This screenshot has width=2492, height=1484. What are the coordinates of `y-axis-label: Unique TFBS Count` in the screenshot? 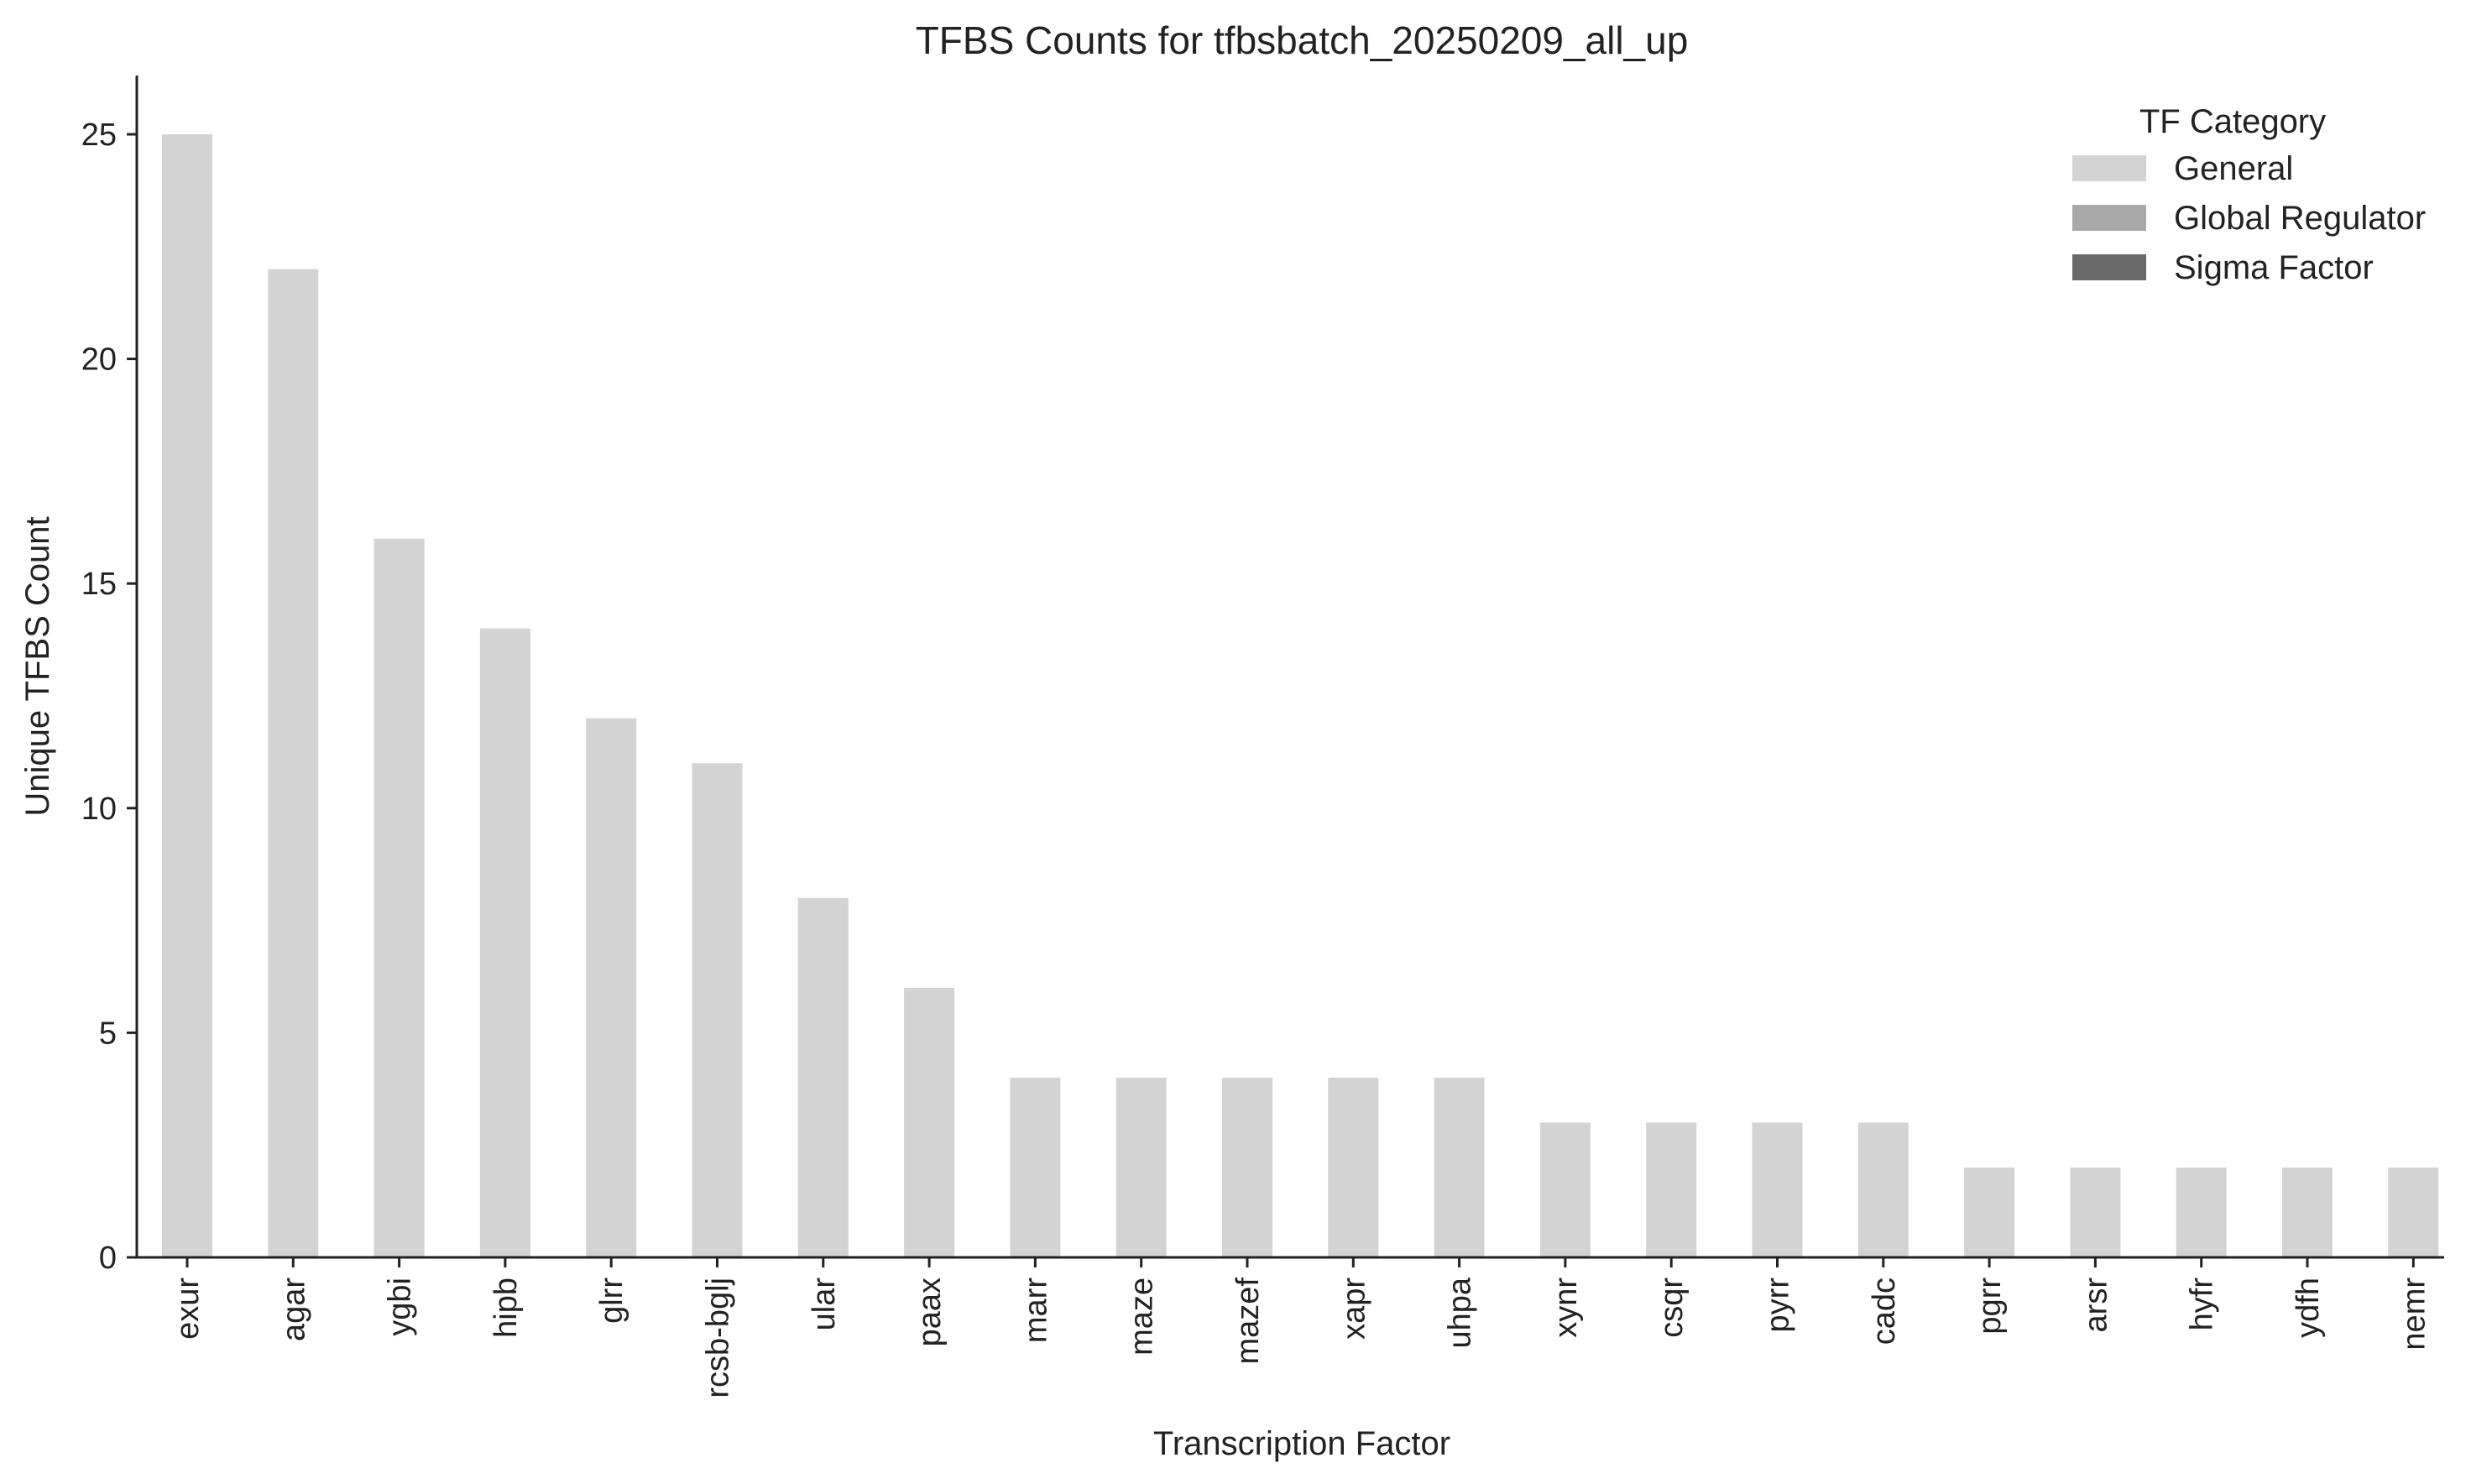 It's located at (37, 666).